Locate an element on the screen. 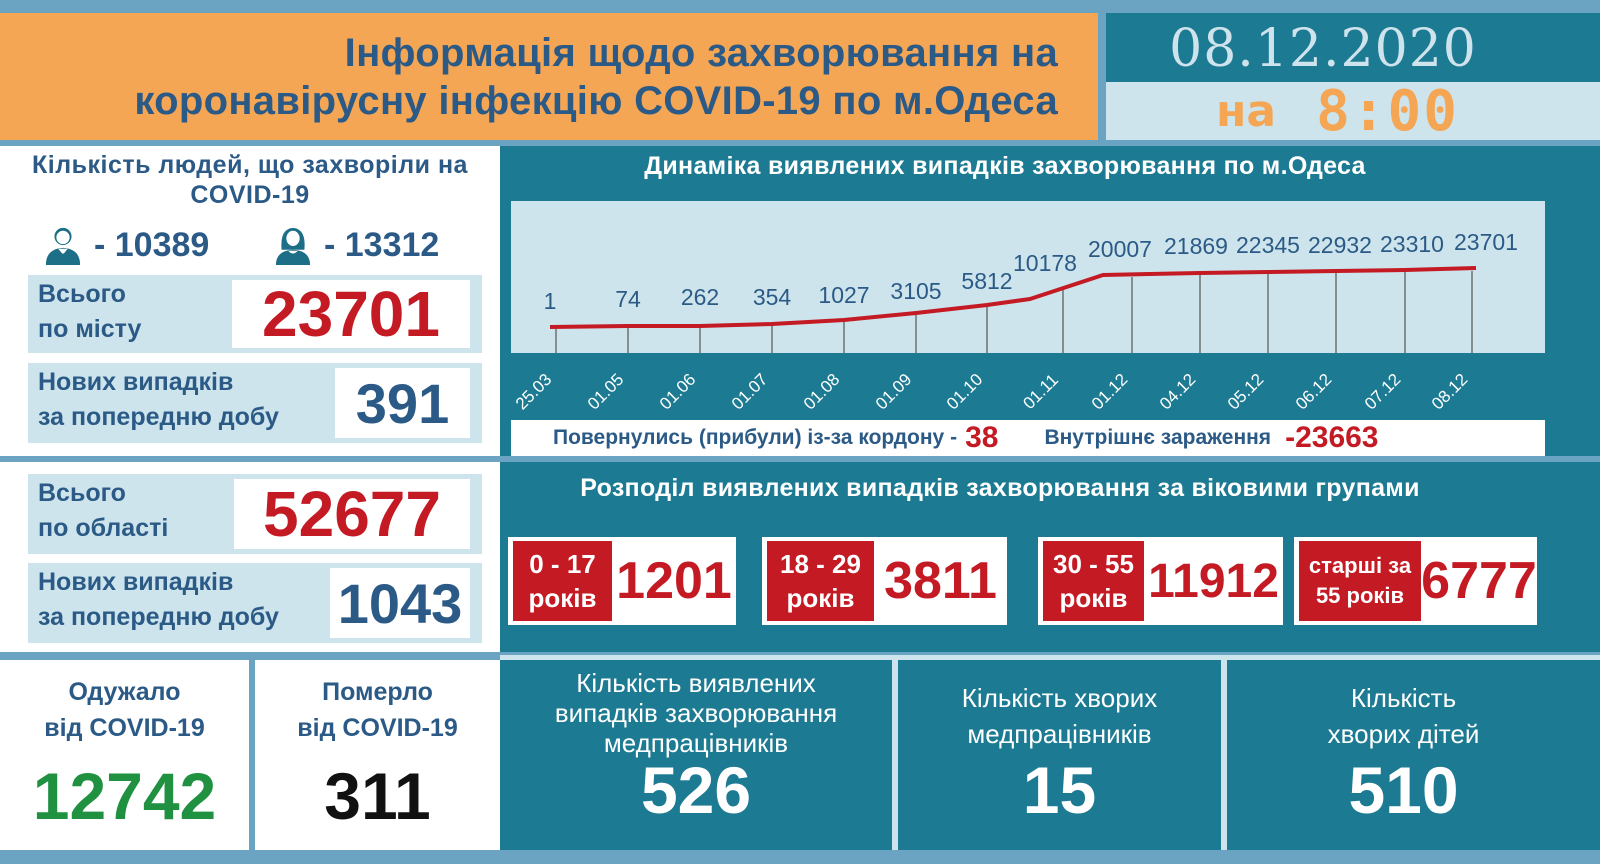 Image resolution: width=1600 pixels, height=864 pixels. city-new-value: 391 is located at coordinates (402, 403).